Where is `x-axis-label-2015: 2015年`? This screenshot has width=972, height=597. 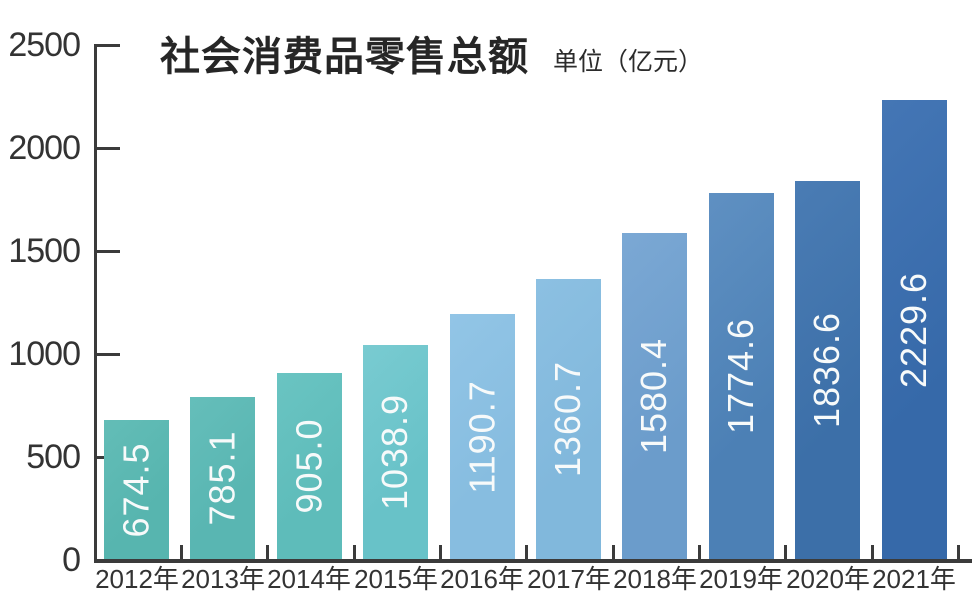 x-axis-label-2015: 2015年 is located at coordinates (396, 579).